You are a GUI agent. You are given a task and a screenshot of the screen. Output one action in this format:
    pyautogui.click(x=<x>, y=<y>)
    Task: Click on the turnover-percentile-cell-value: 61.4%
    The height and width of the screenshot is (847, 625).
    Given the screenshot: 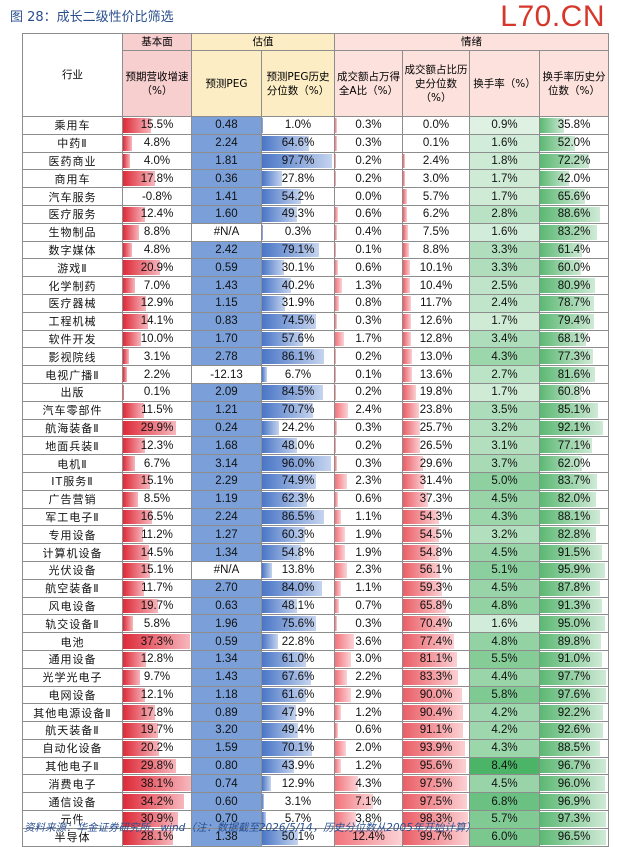 What is the action you would take?
    pyautogui.click(x=574, y=250)
    